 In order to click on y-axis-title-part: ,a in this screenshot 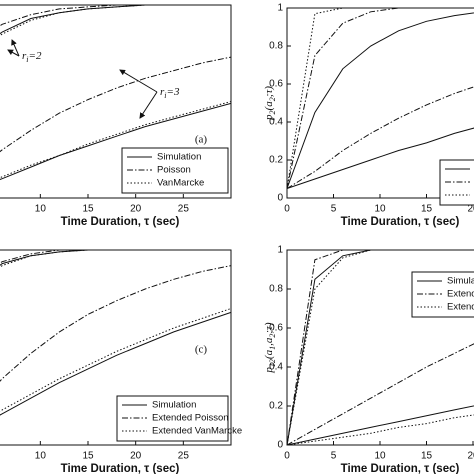, I will do `click(269, 341)`.